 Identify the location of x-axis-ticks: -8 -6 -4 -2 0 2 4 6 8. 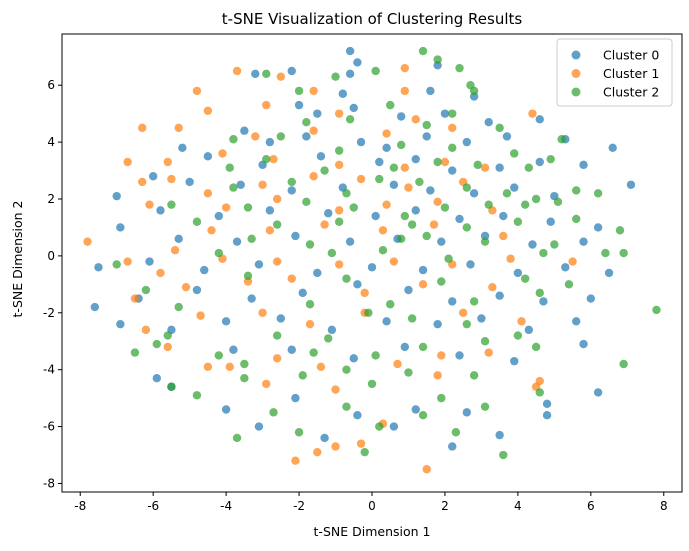
(371, 502).